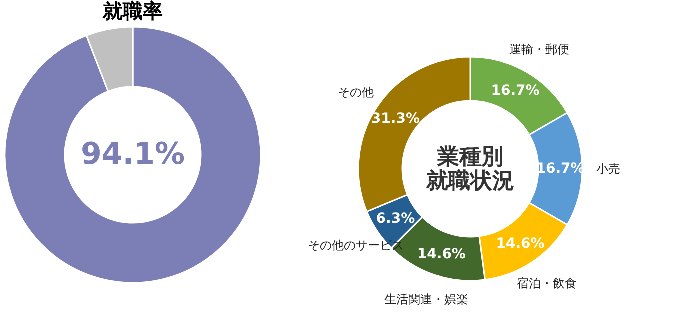 The image size is (689, 328). What do you see at coordinates (470, 157) in the screenshot?
I see `text: 業種別` at bounding box center [470, 157].